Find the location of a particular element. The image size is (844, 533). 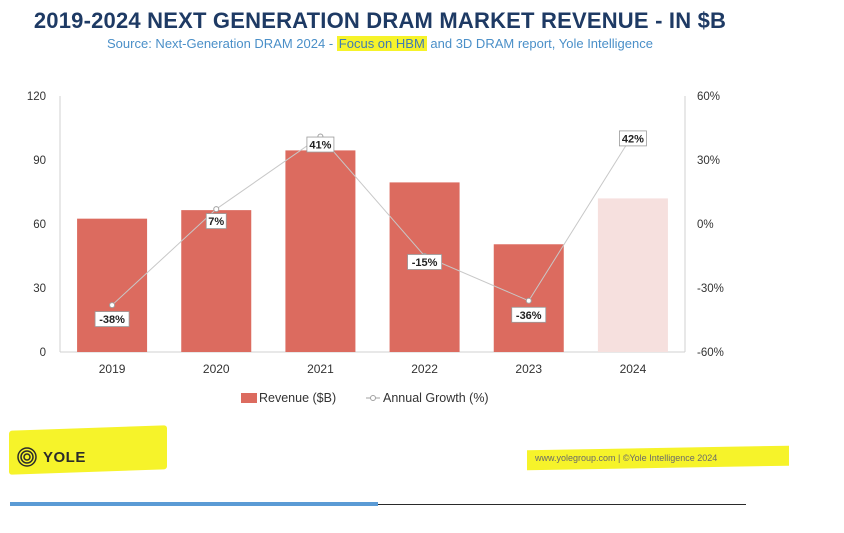

growth-label-text: 42% is located at coordinates (633, 139).